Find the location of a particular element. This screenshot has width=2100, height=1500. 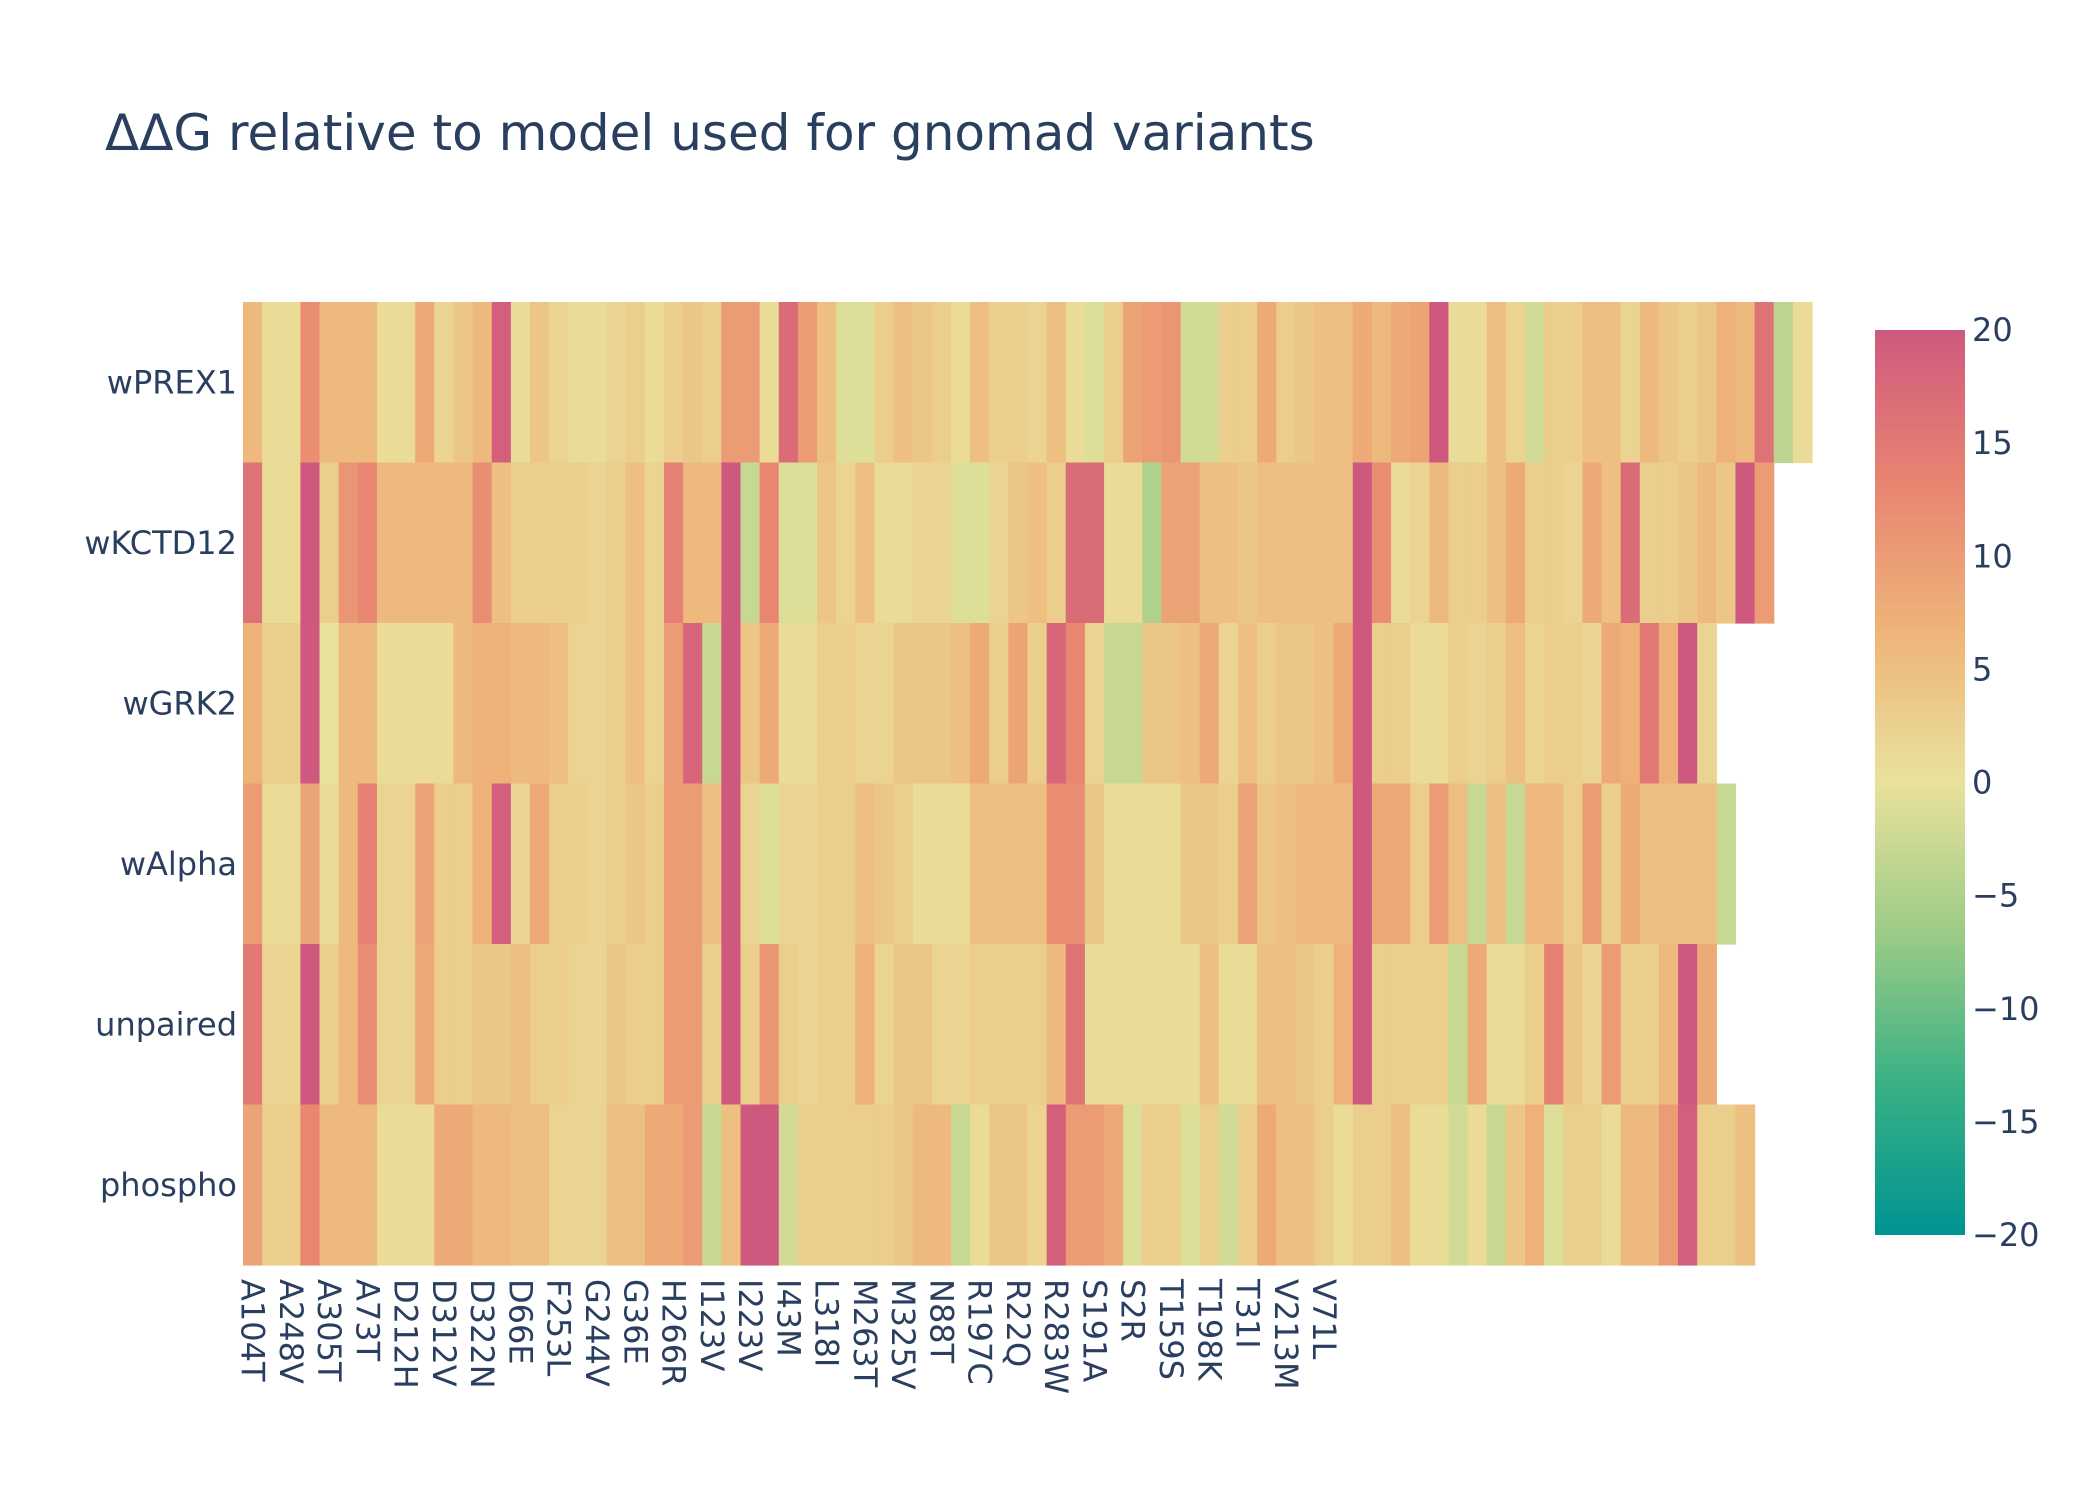

x-tick-label: I223V is located at coordinates (750, 1325).